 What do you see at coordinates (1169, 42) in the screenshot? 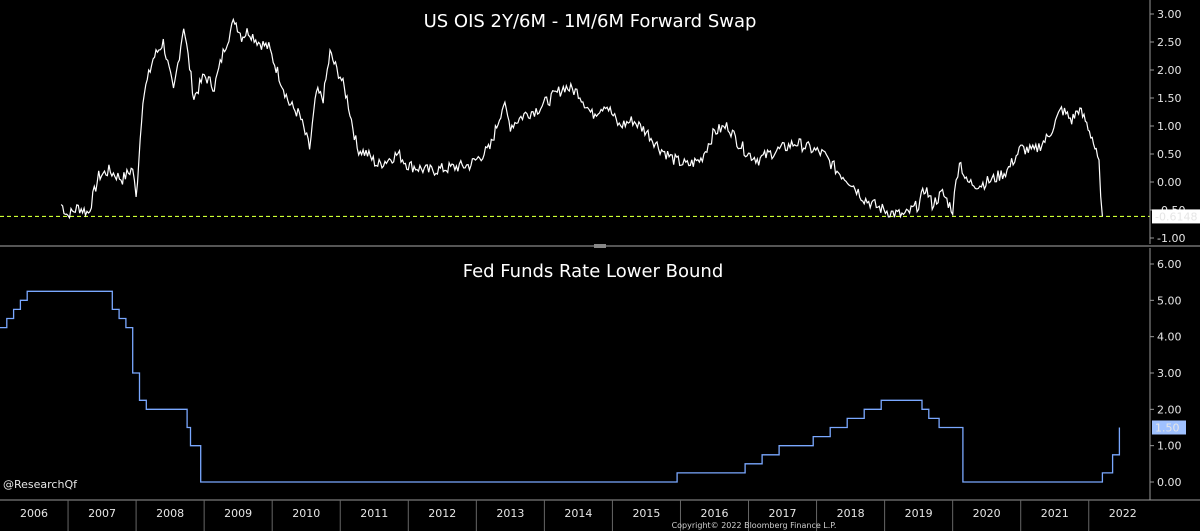
I see `y-tick-label: 2.50` at bounding box center [1169, 42].